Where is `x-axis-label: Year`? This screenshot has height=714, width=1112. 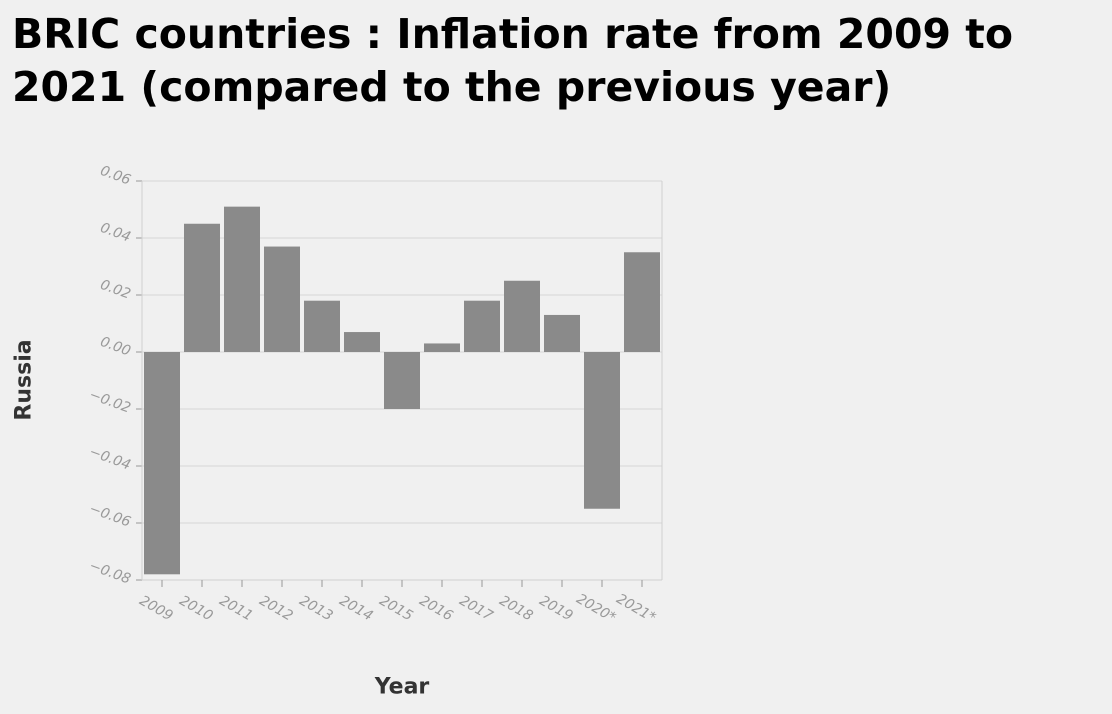 x-axis-label: Year is located at coordinates (402, 687).